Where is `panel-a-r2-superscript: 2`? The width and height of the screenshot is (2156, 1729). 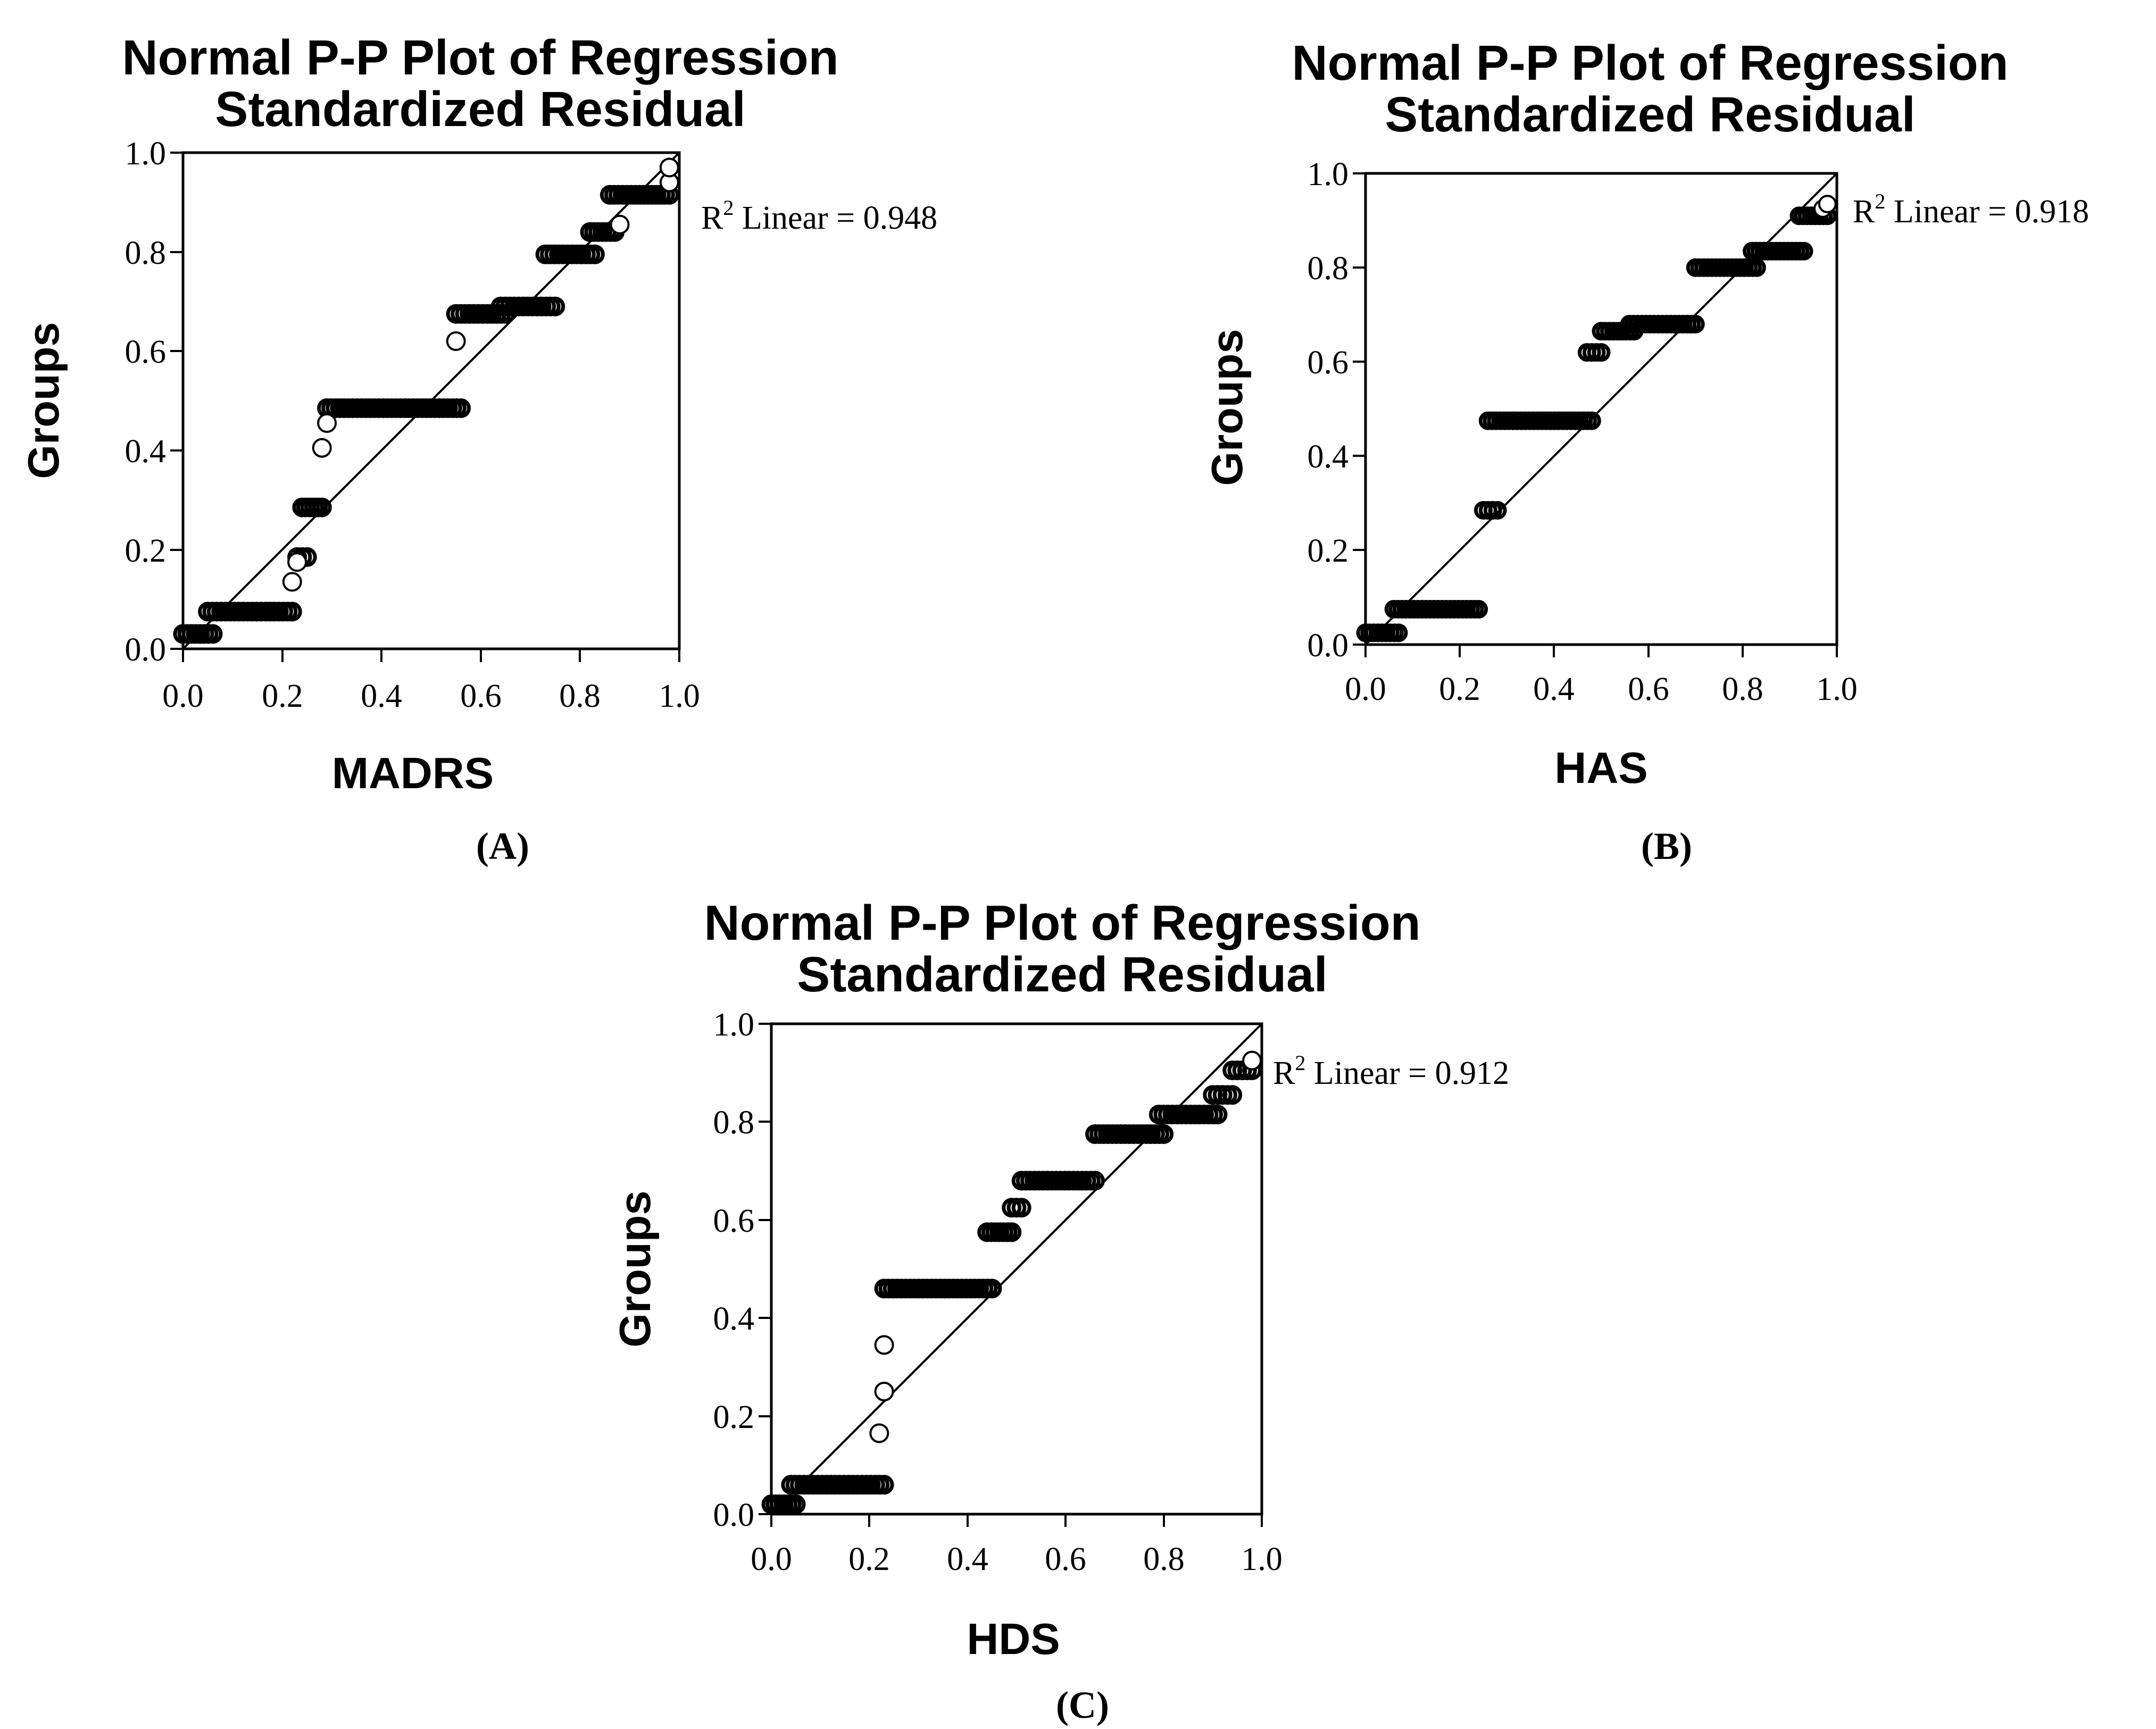
panel-a-r2-superscript: 2 is located at coordinates (728, 208).